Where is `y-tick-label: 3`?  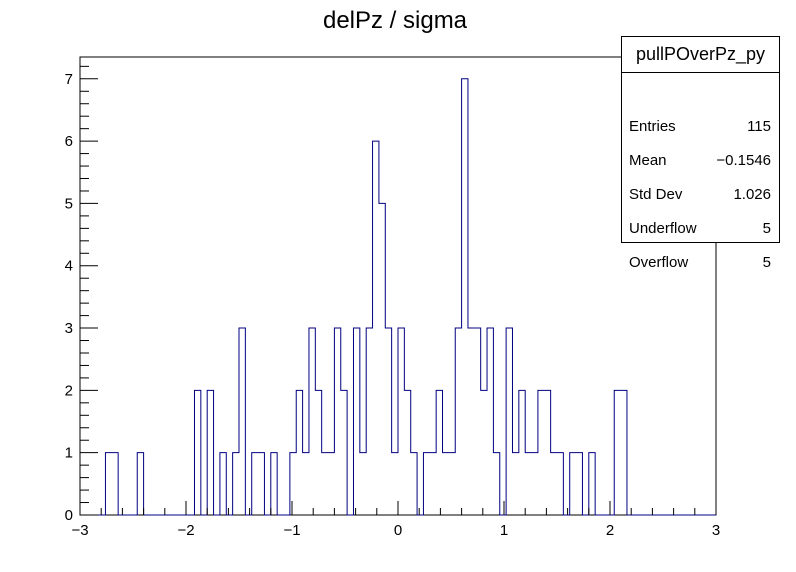 y-tick-label: 3 is located at coordinates (69, 328).